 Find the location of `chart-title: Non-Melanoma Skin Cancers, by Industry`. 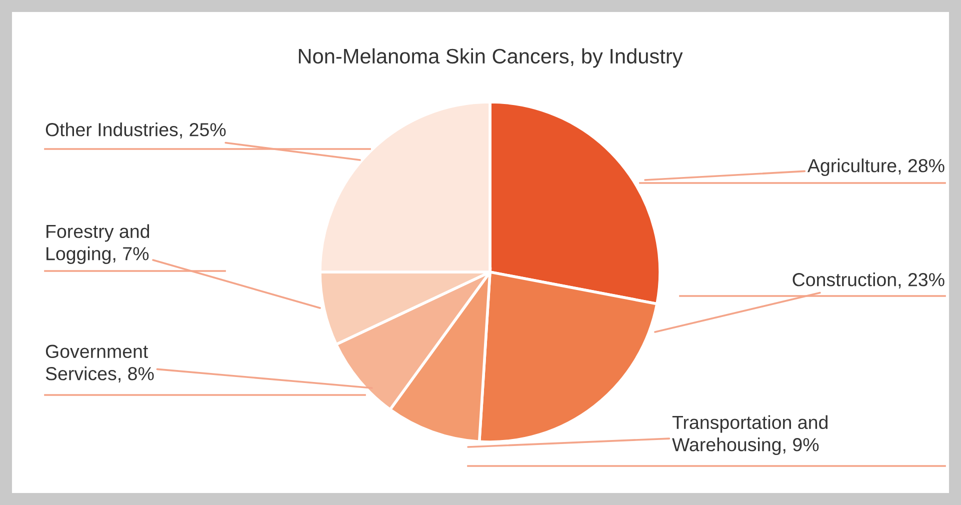

chart-title: Non-Melanoma Skin Cancers, by Industry is located at coordinates (490, 58).